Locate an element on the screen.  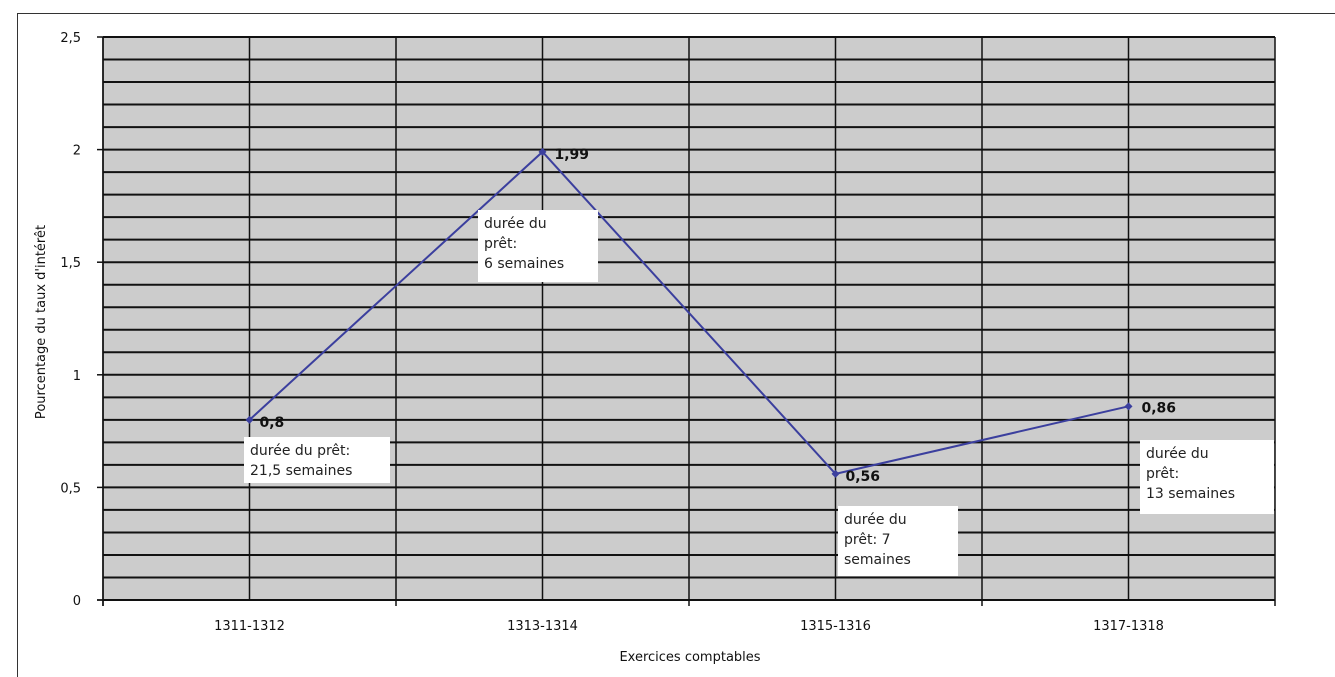
data-label: 0,8 is located at coordinates (272, 423).